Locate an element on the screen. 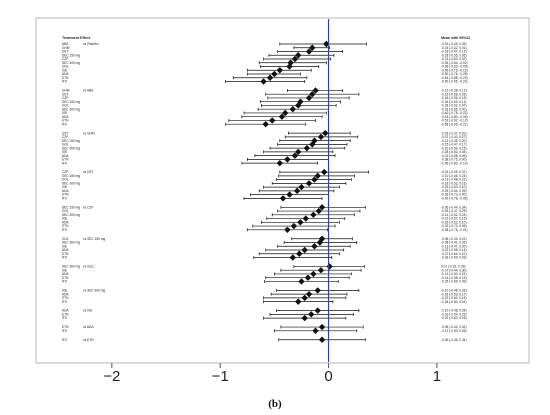 This screenshot has width=550, height=415. ci-value-label: -0.22 (-0.58, 0.14) is located at coordinates (454, 250).